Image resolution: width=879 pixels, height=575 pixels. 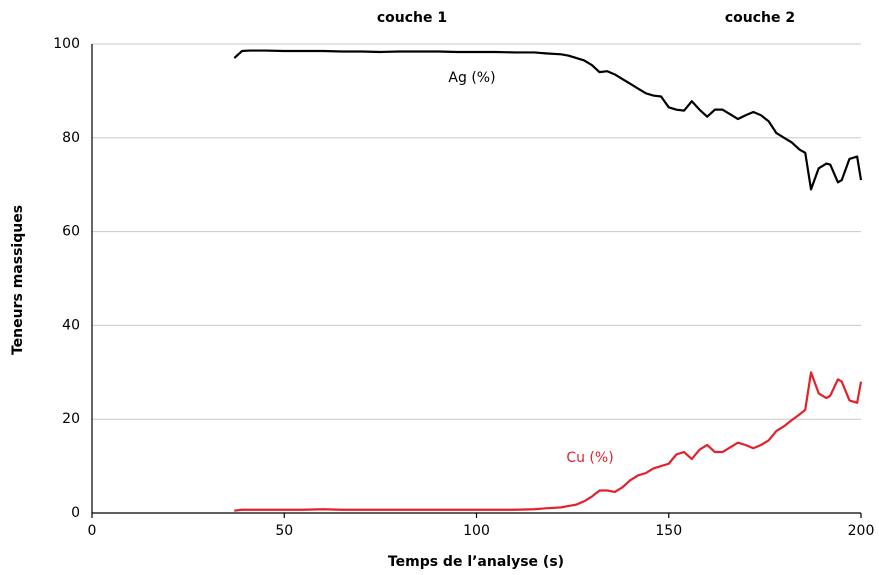 What do you see at coordinates (589, 458) in the screenshot?
I see `series-label: Cu (%)` at bounding box center [589, 458].